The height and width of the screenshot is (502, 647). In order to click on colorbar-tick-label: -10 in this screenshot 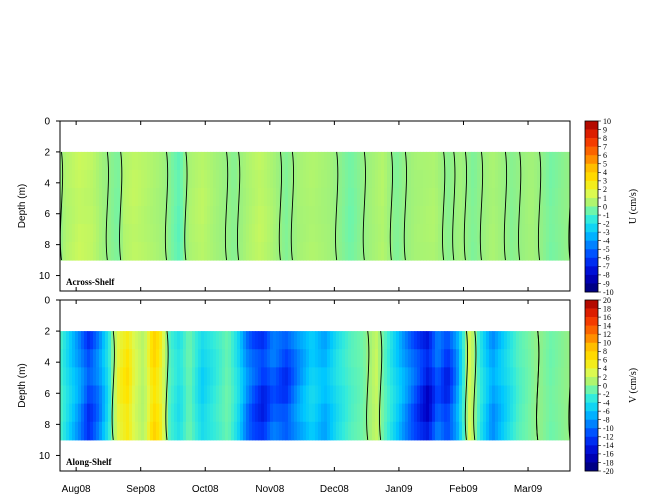, I will do `click(608, 428)`.